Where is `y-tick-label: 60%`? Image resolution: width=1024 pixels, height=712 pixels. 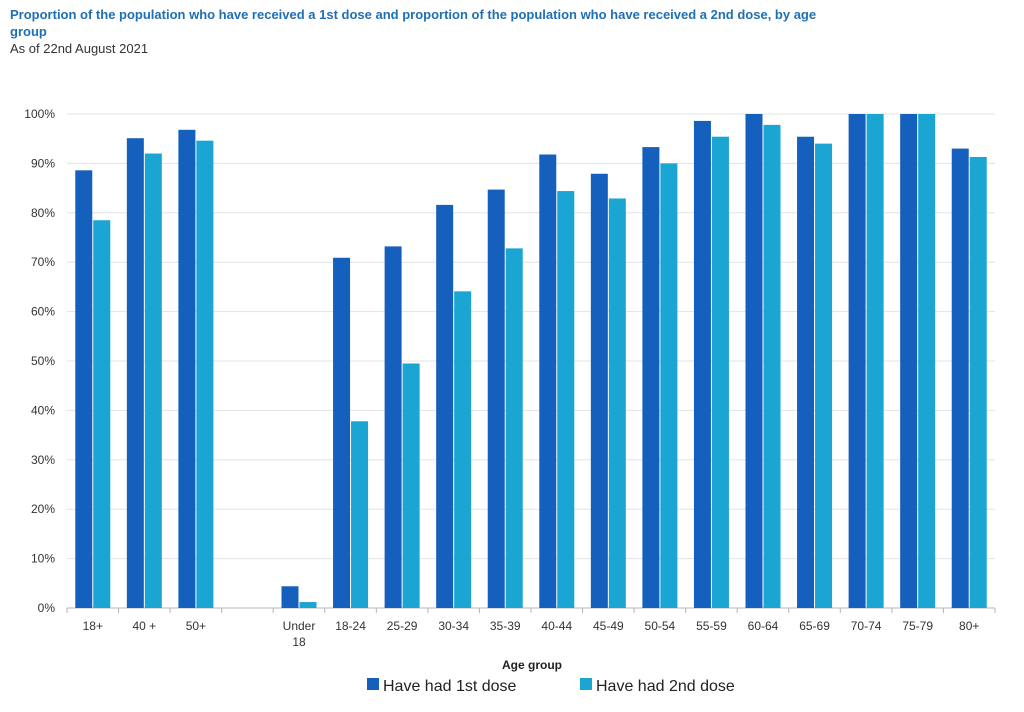 y-tick-label: 60% is located at coordinates (43, 312).